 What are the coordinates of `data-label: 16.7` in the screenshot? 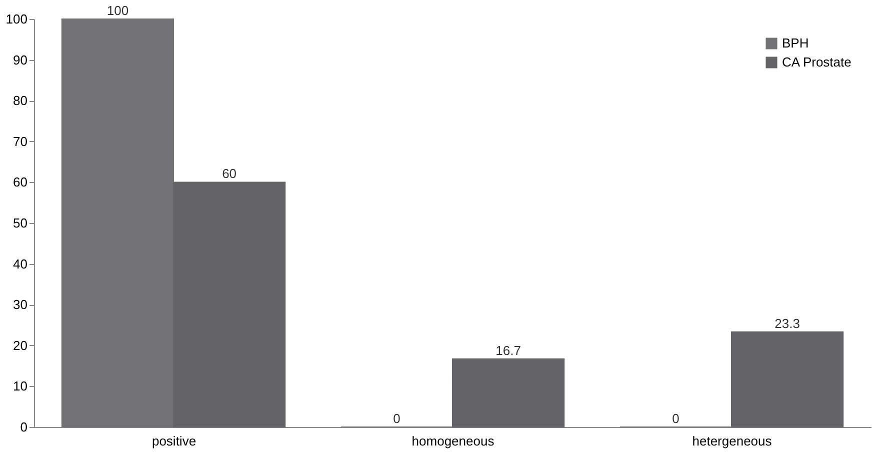 It's located at (508, 350).